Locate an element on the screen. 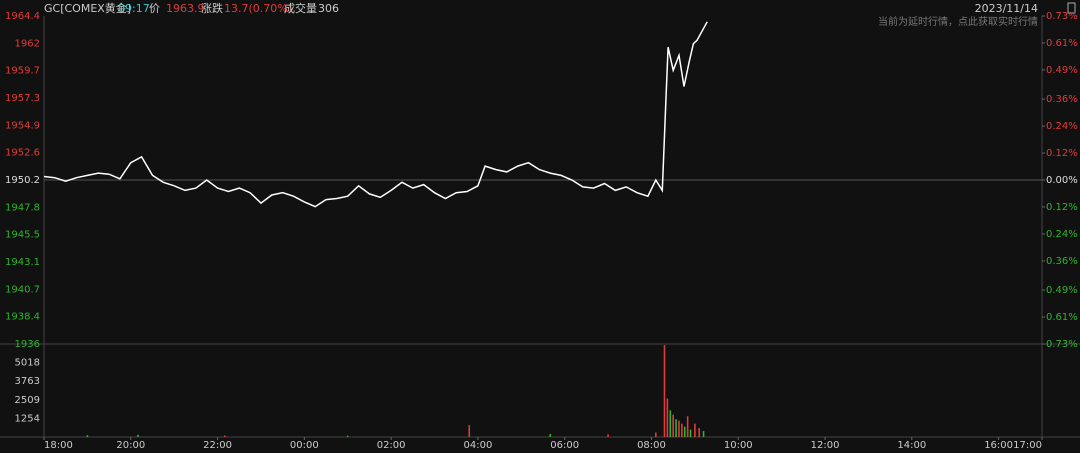  y-tick-label: 1254 is located at coordinates (27, 418).